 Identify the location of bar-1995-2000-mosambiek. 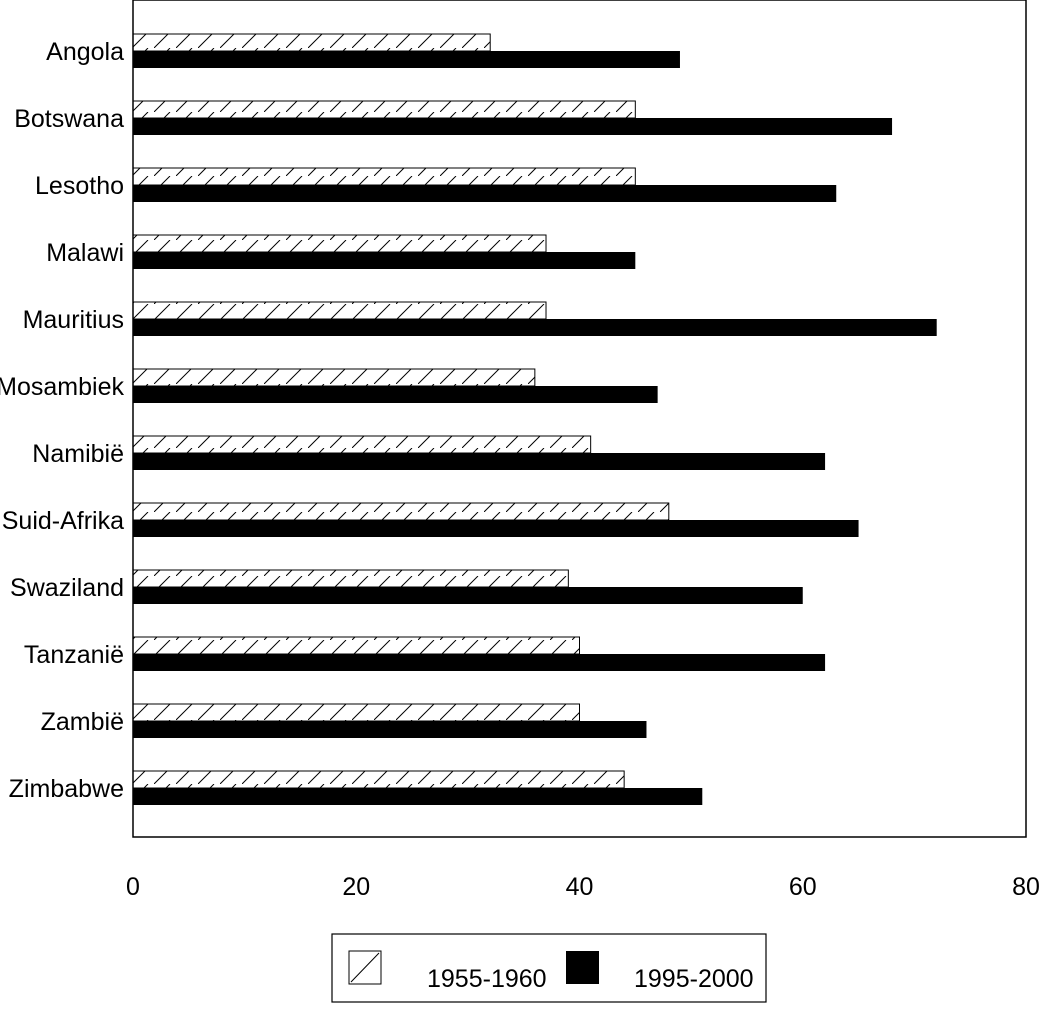
(395, 394).